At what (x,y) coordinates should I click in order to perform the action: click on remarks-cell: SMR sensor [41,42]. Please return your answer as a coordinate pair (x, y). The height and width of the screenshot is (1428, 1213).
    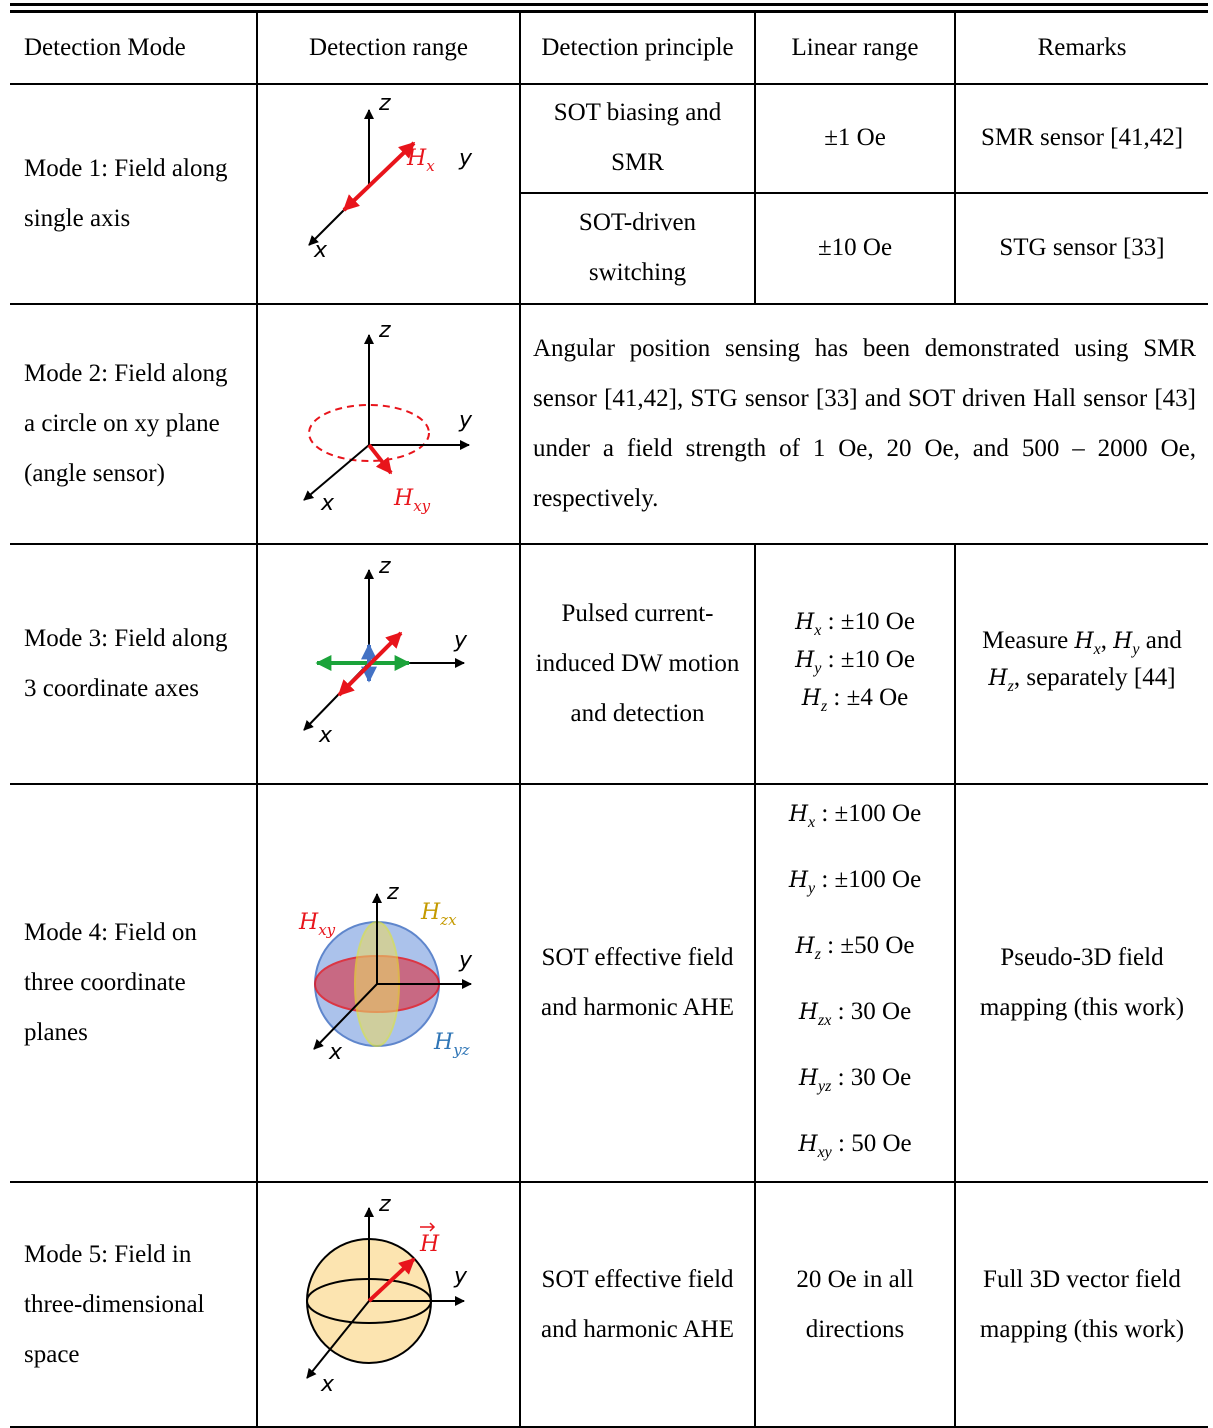
    Looking at the image, I should click on (1081, 138).